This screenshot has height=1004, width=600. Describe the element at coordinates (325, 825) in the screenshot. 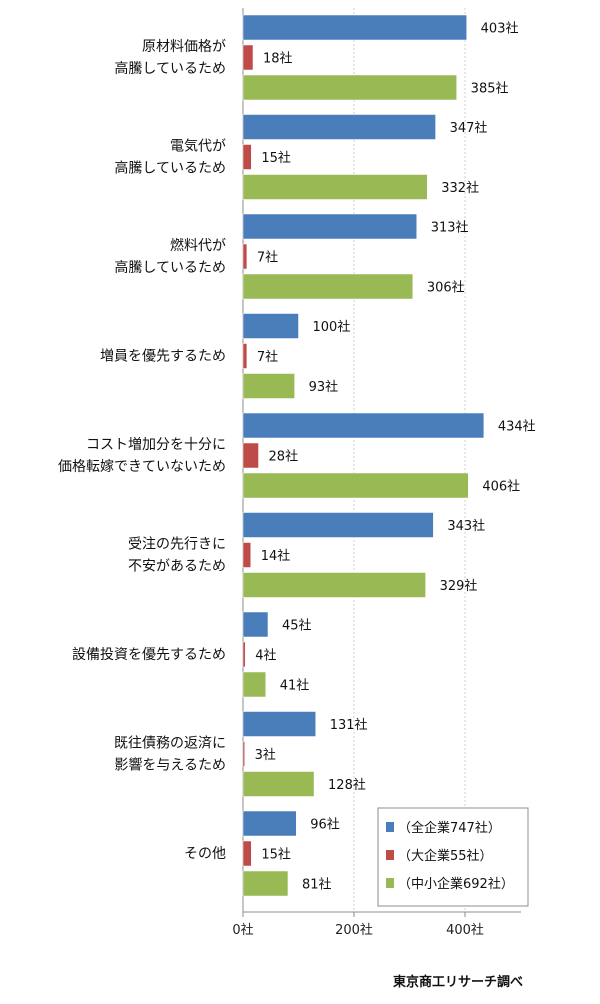

I see `data-label: 96社` at that location.